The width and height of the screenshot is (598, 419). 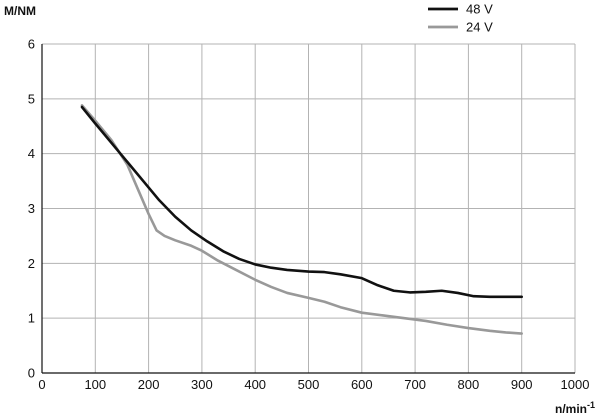 I want to click on x-tick-label-800: 800, so click(x=469, y=384).